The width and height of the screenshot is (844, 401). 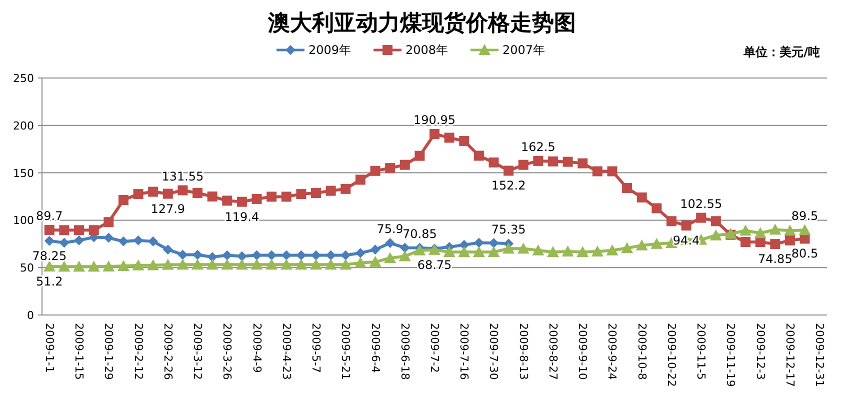 What do you see at coordinates (760, 351) in the screenshot?
I see `x-tick-label: 2009-12-3` at bounding box center [760, 351].